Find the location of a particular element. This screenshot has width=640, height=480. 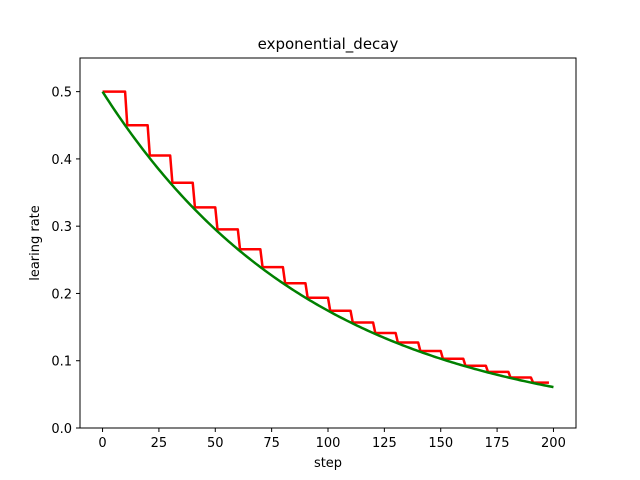

y-tick-label: 0.3 is located at coordinates (61, 227).